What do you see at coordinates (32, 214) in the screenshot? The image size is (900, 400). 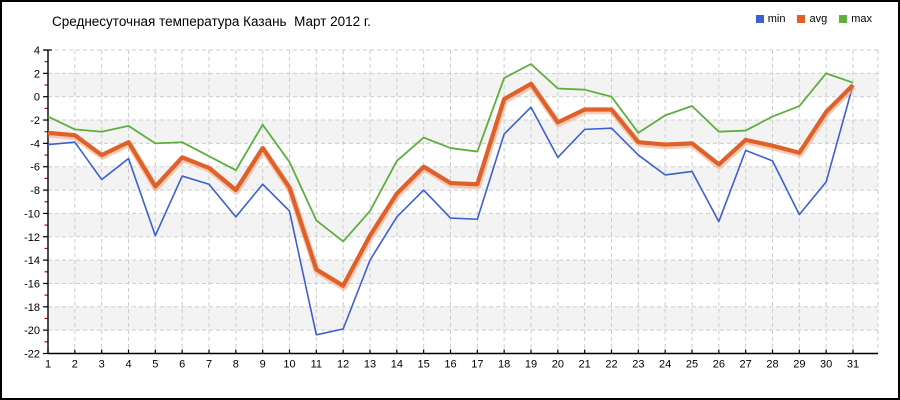 I see `svg-text: -10` at bounding box center [32, 214].